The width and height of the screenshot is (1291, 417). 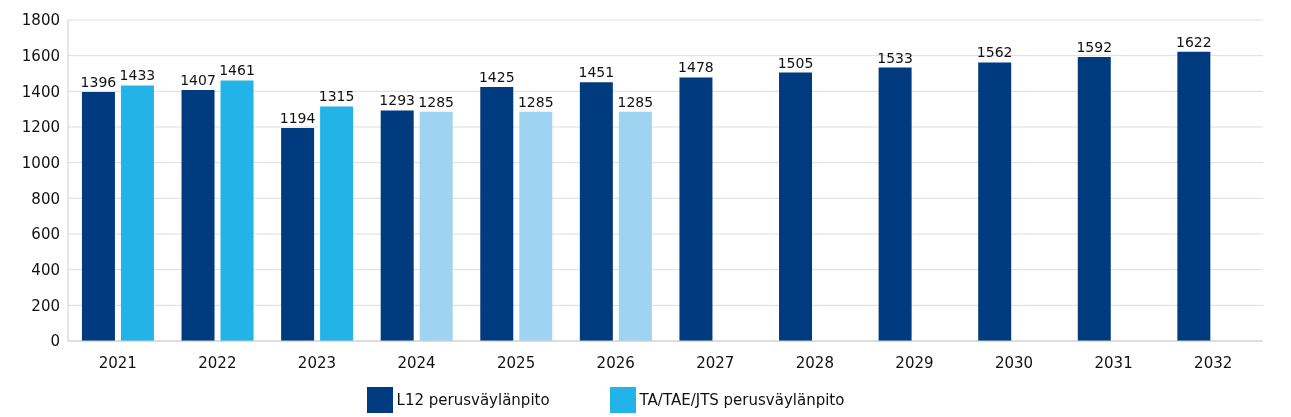 I want to click on y-tick-label: 400, so click(x=45, y=269).